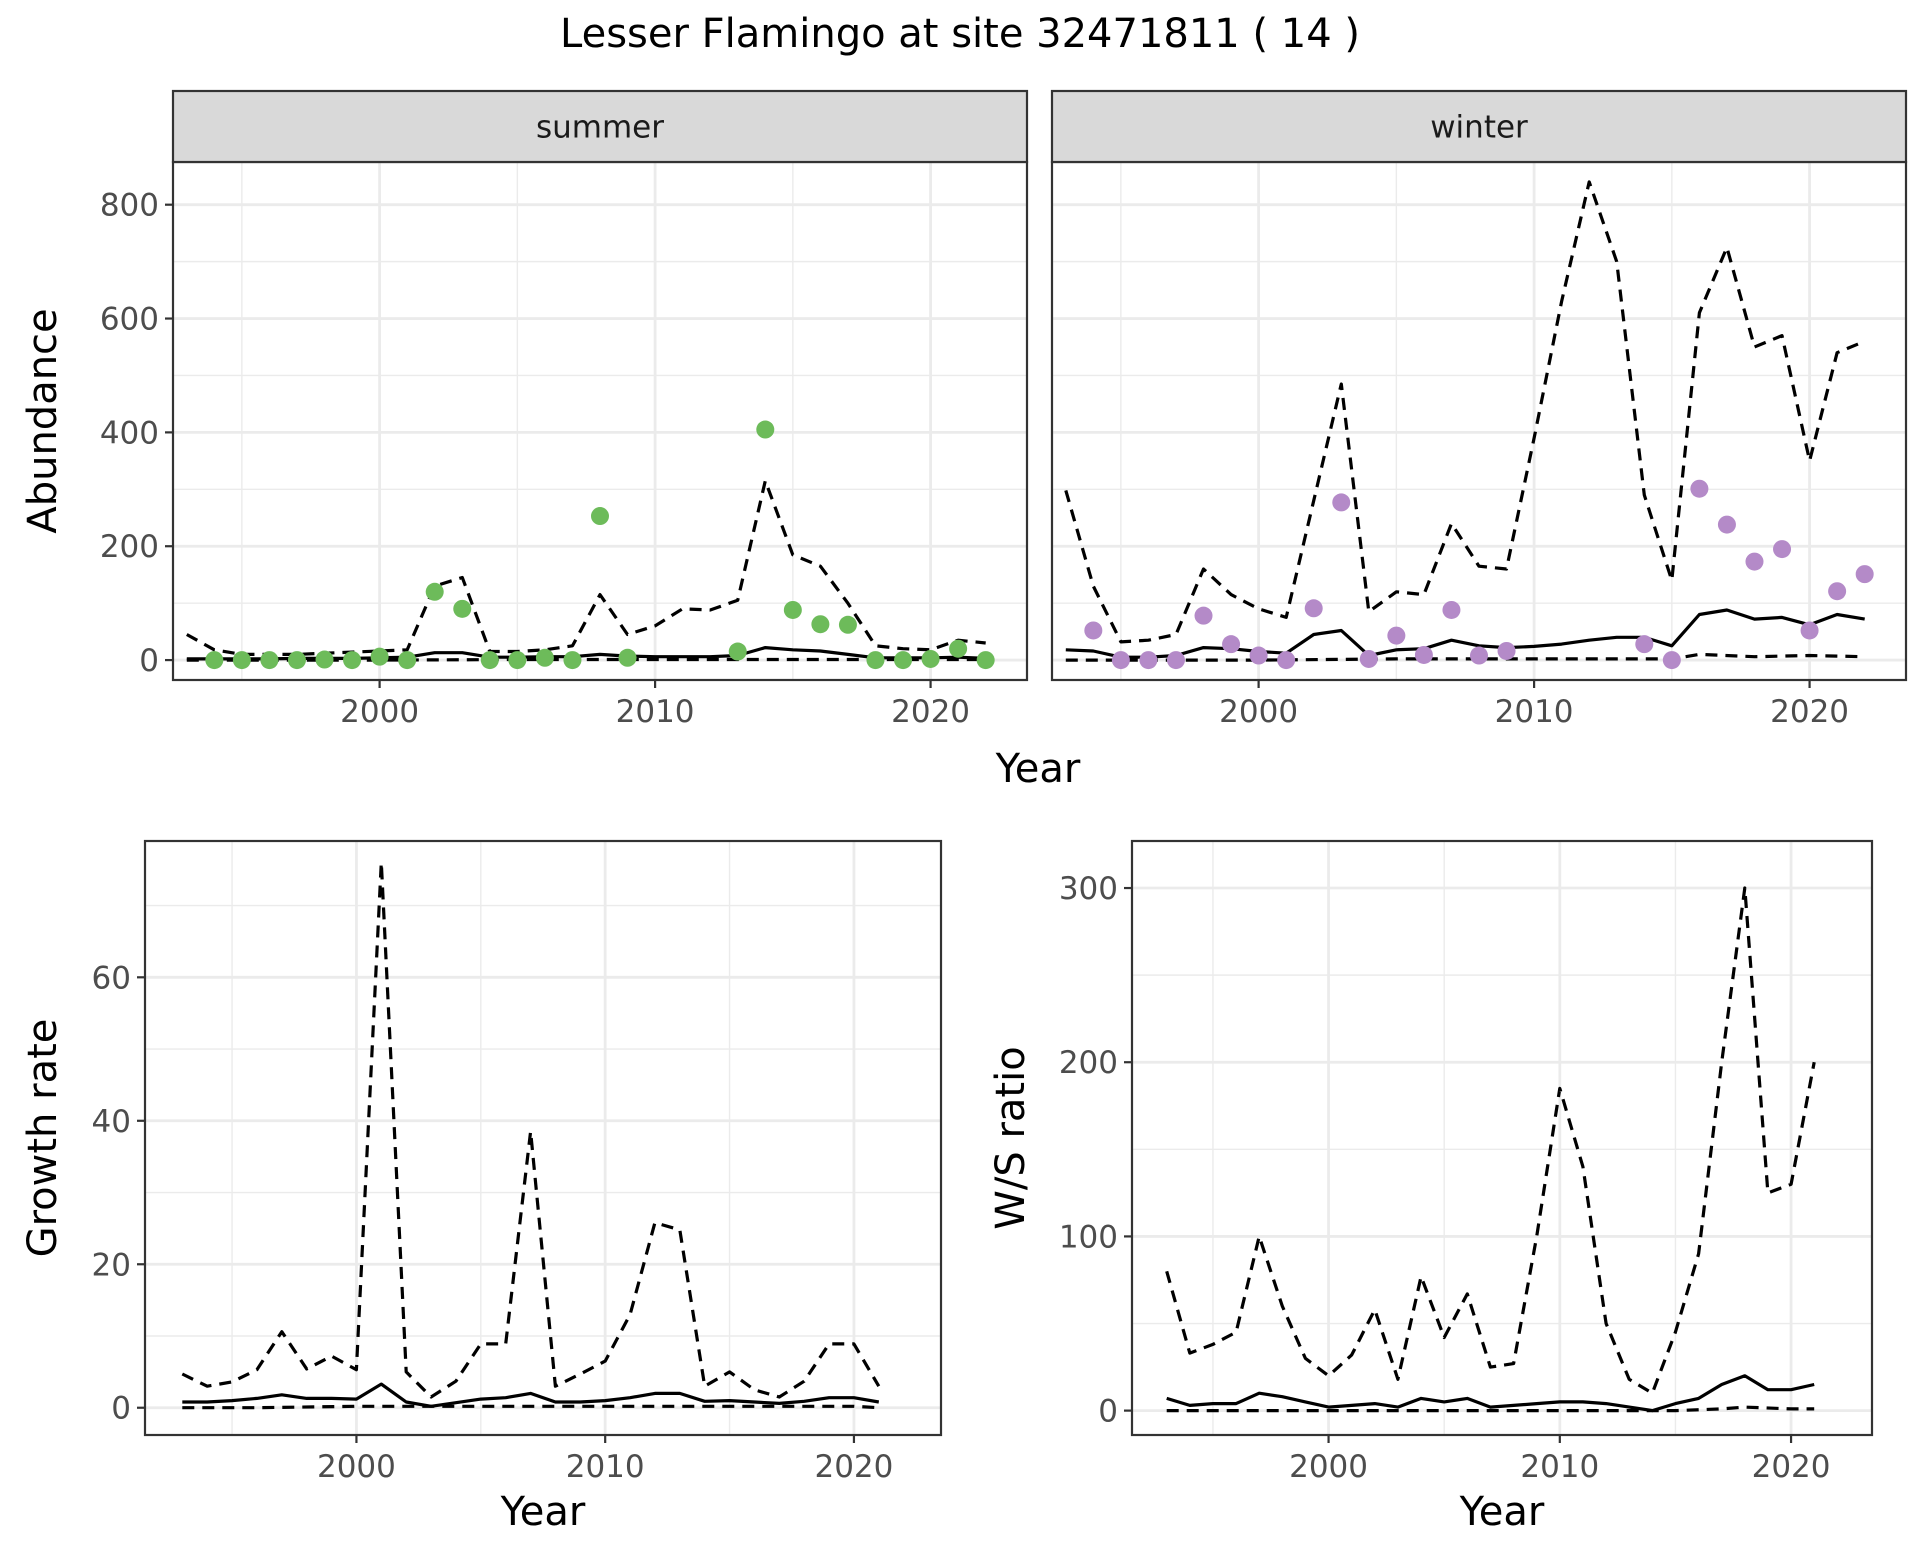  I want to click on y-tick-label: 800, so click(129, 206).